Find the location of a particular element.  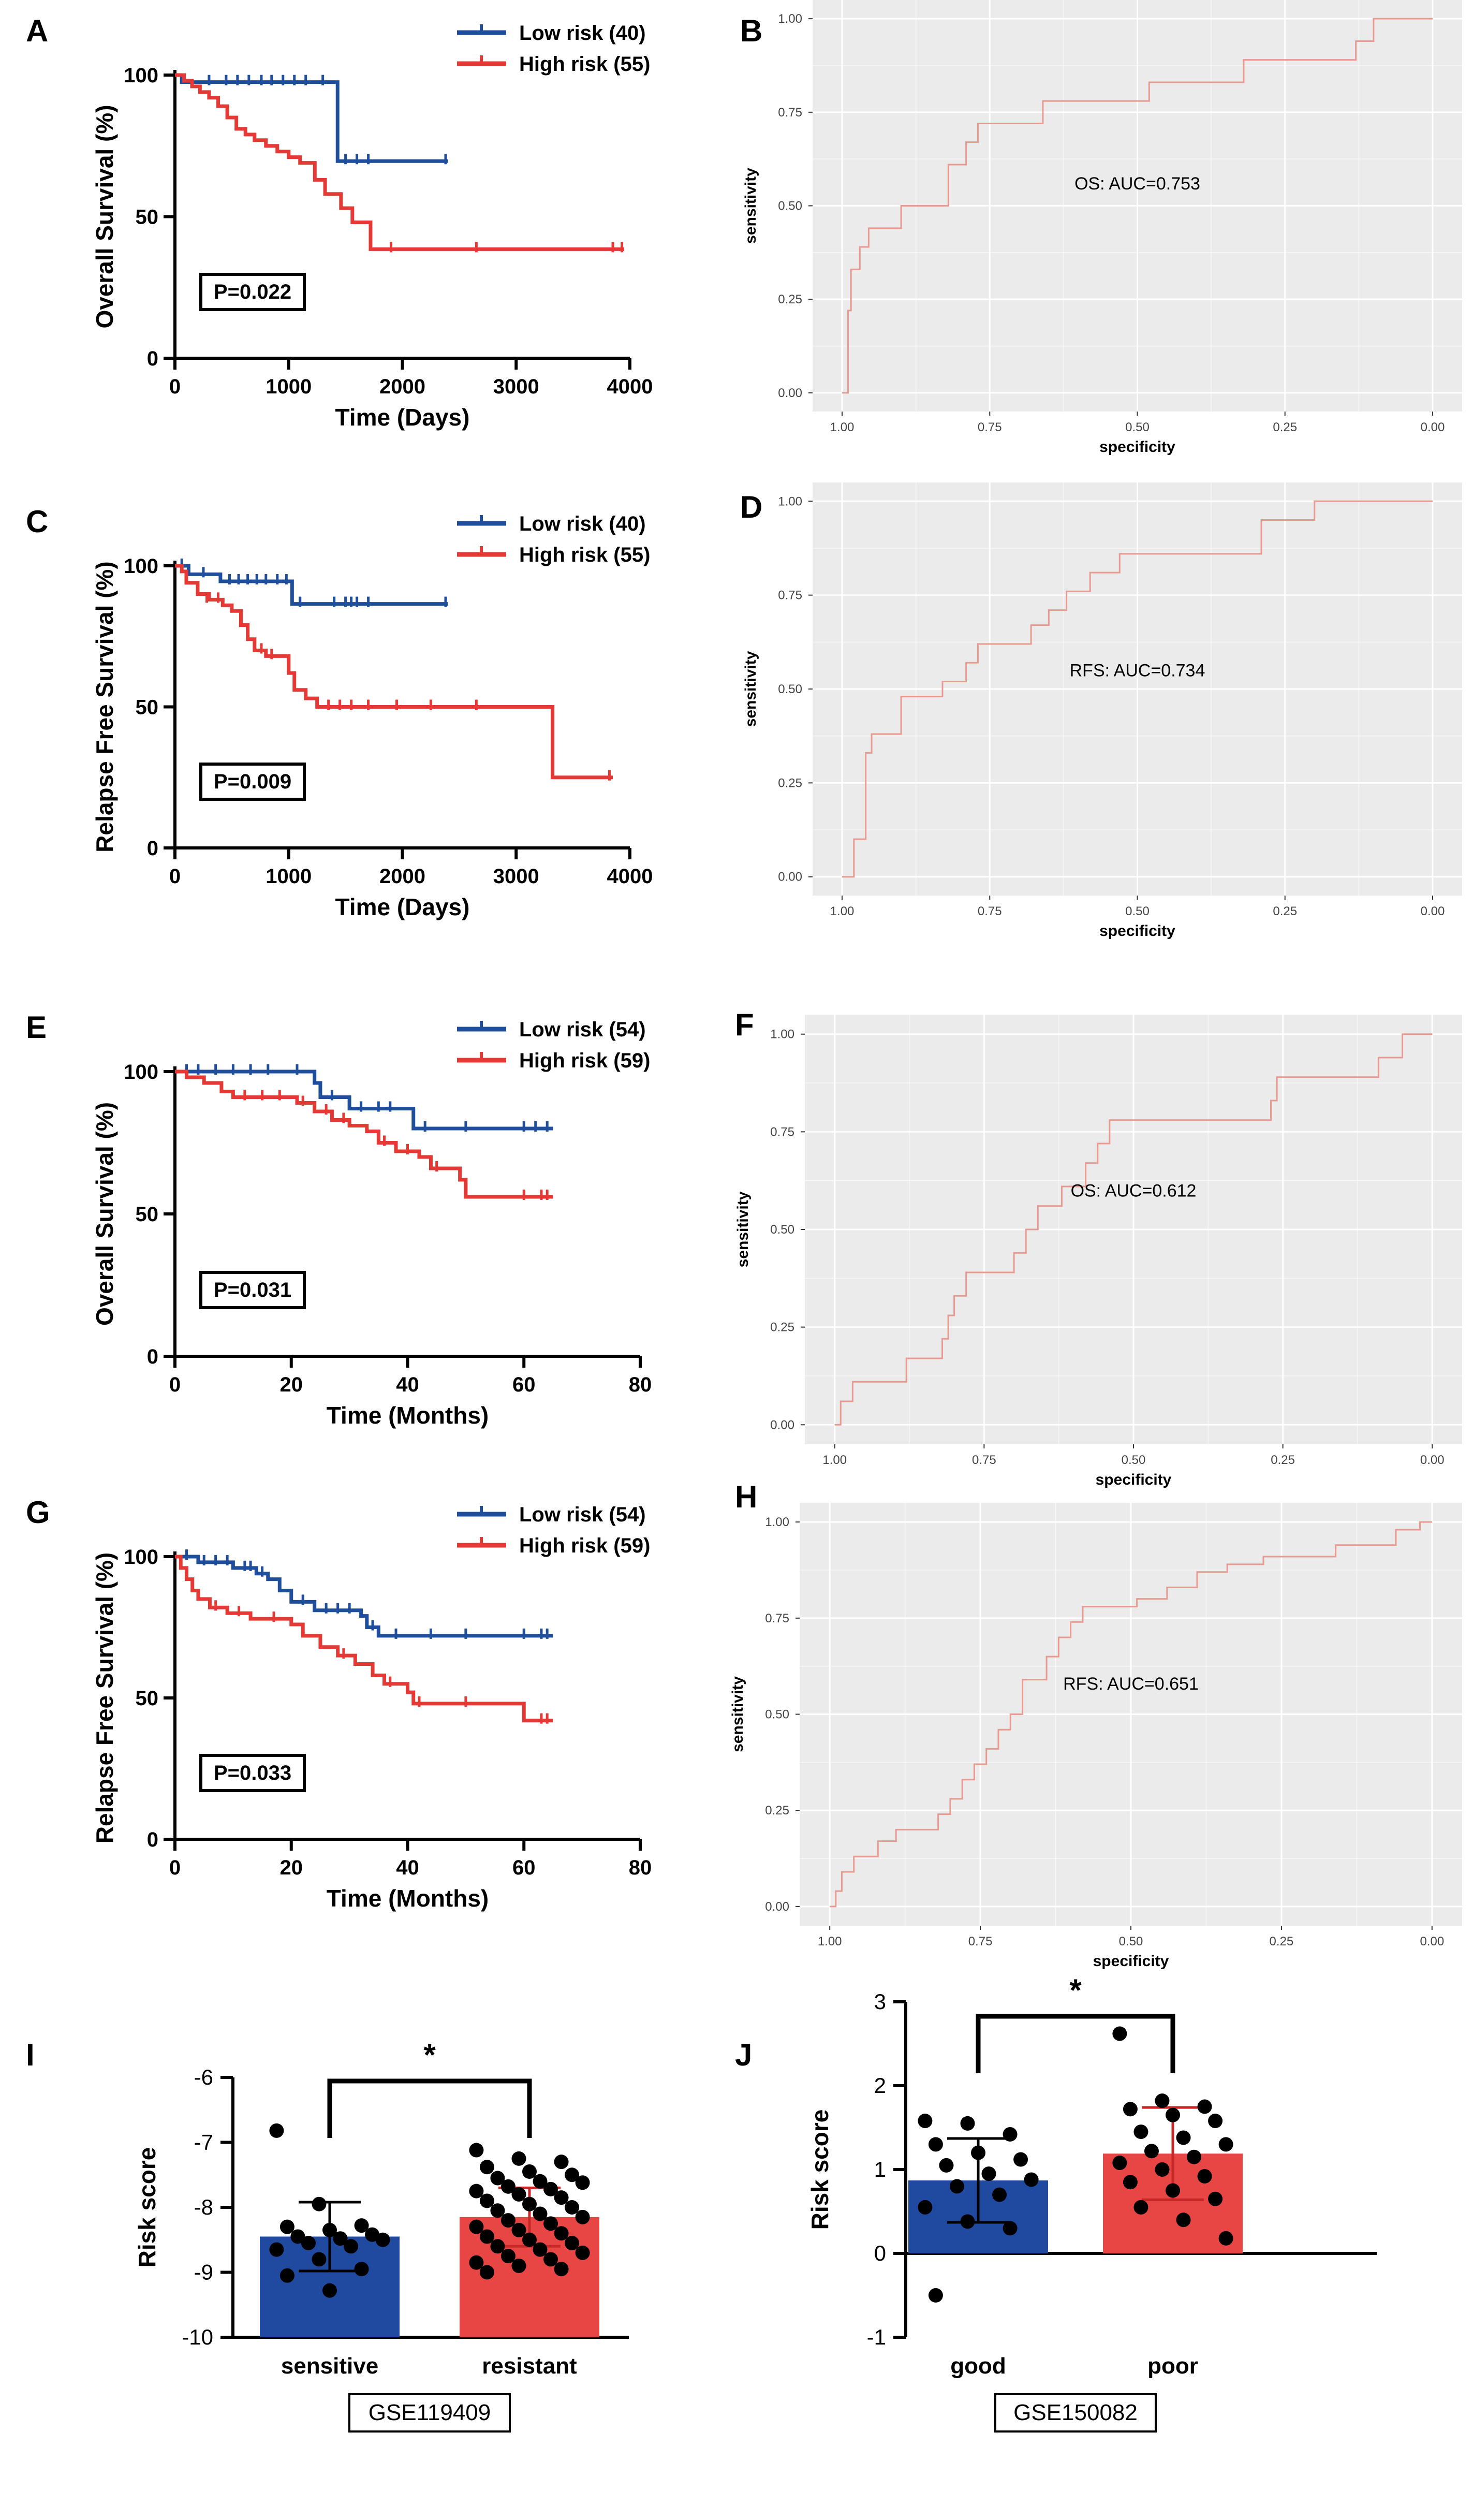

y-tick-label: 0 is located at coordinates (880, 2253).